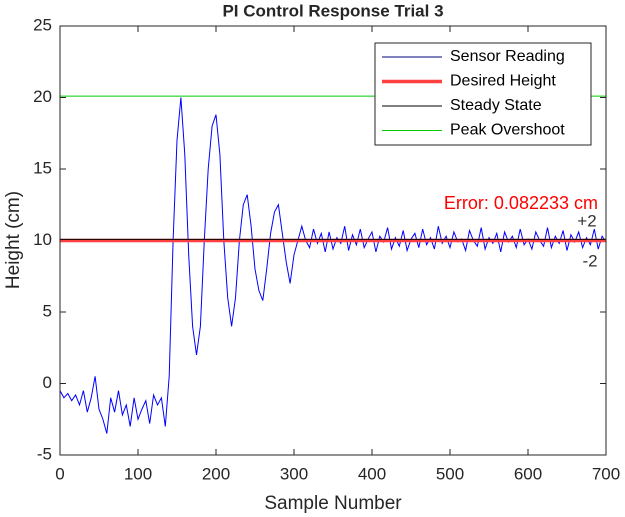 Image resolution: width=625 pixels, height=517 pixels. What do you see at coordinates (521, 203) in the screenshot?
I see `annotation: Error: 0.082233 cm` at bounding box center [521, 203].